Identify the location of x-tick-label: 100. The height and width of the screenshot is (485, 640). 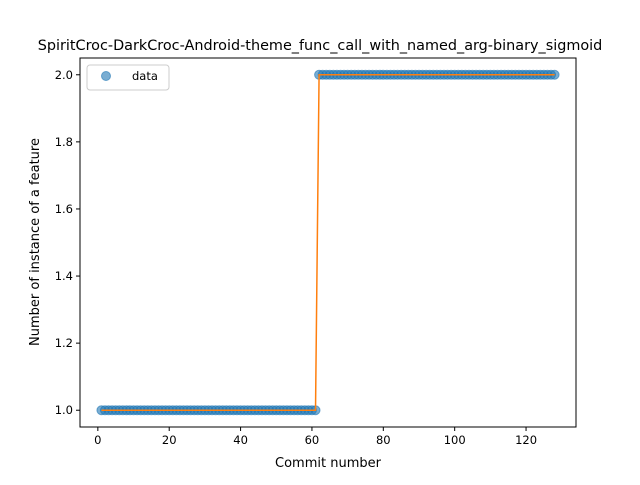
(455, 440).